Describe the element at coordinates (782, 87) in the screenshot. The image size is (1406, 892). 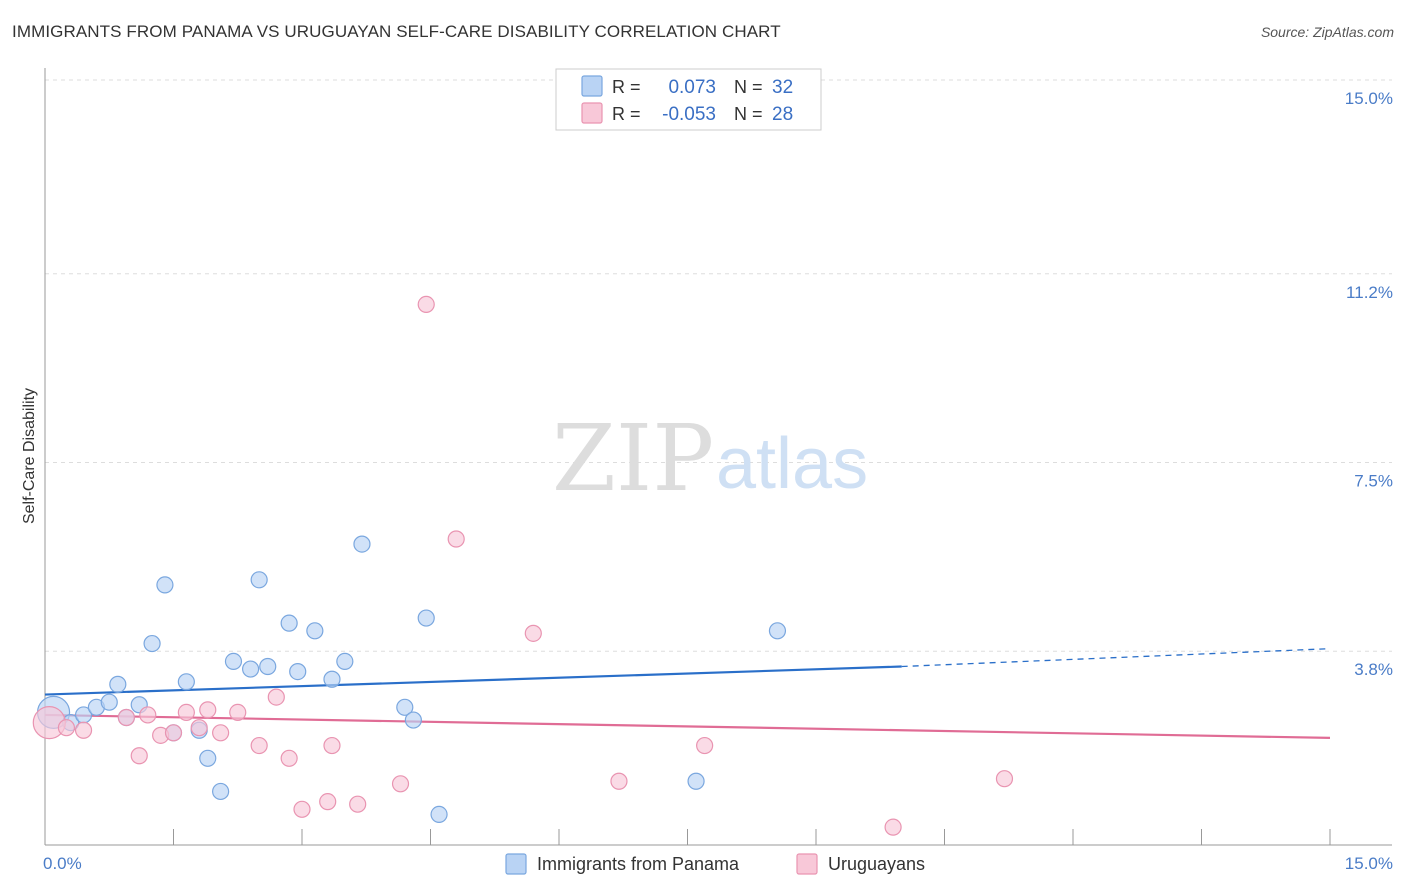
I see `legend-n-value-blue: 32` at that location.